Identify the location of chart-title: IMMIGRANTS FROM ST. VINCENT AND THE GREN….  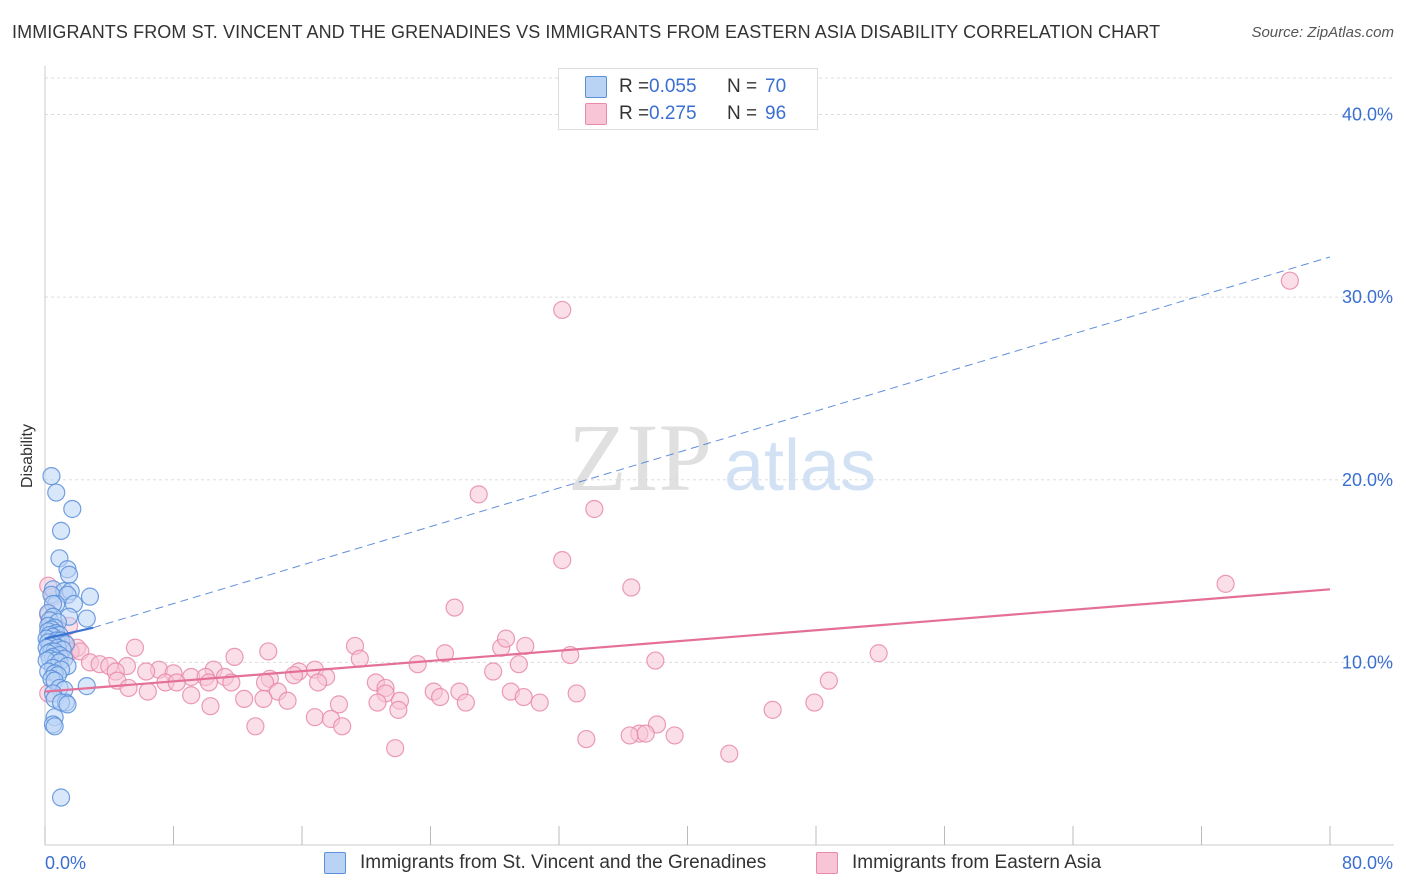
(586, 32).